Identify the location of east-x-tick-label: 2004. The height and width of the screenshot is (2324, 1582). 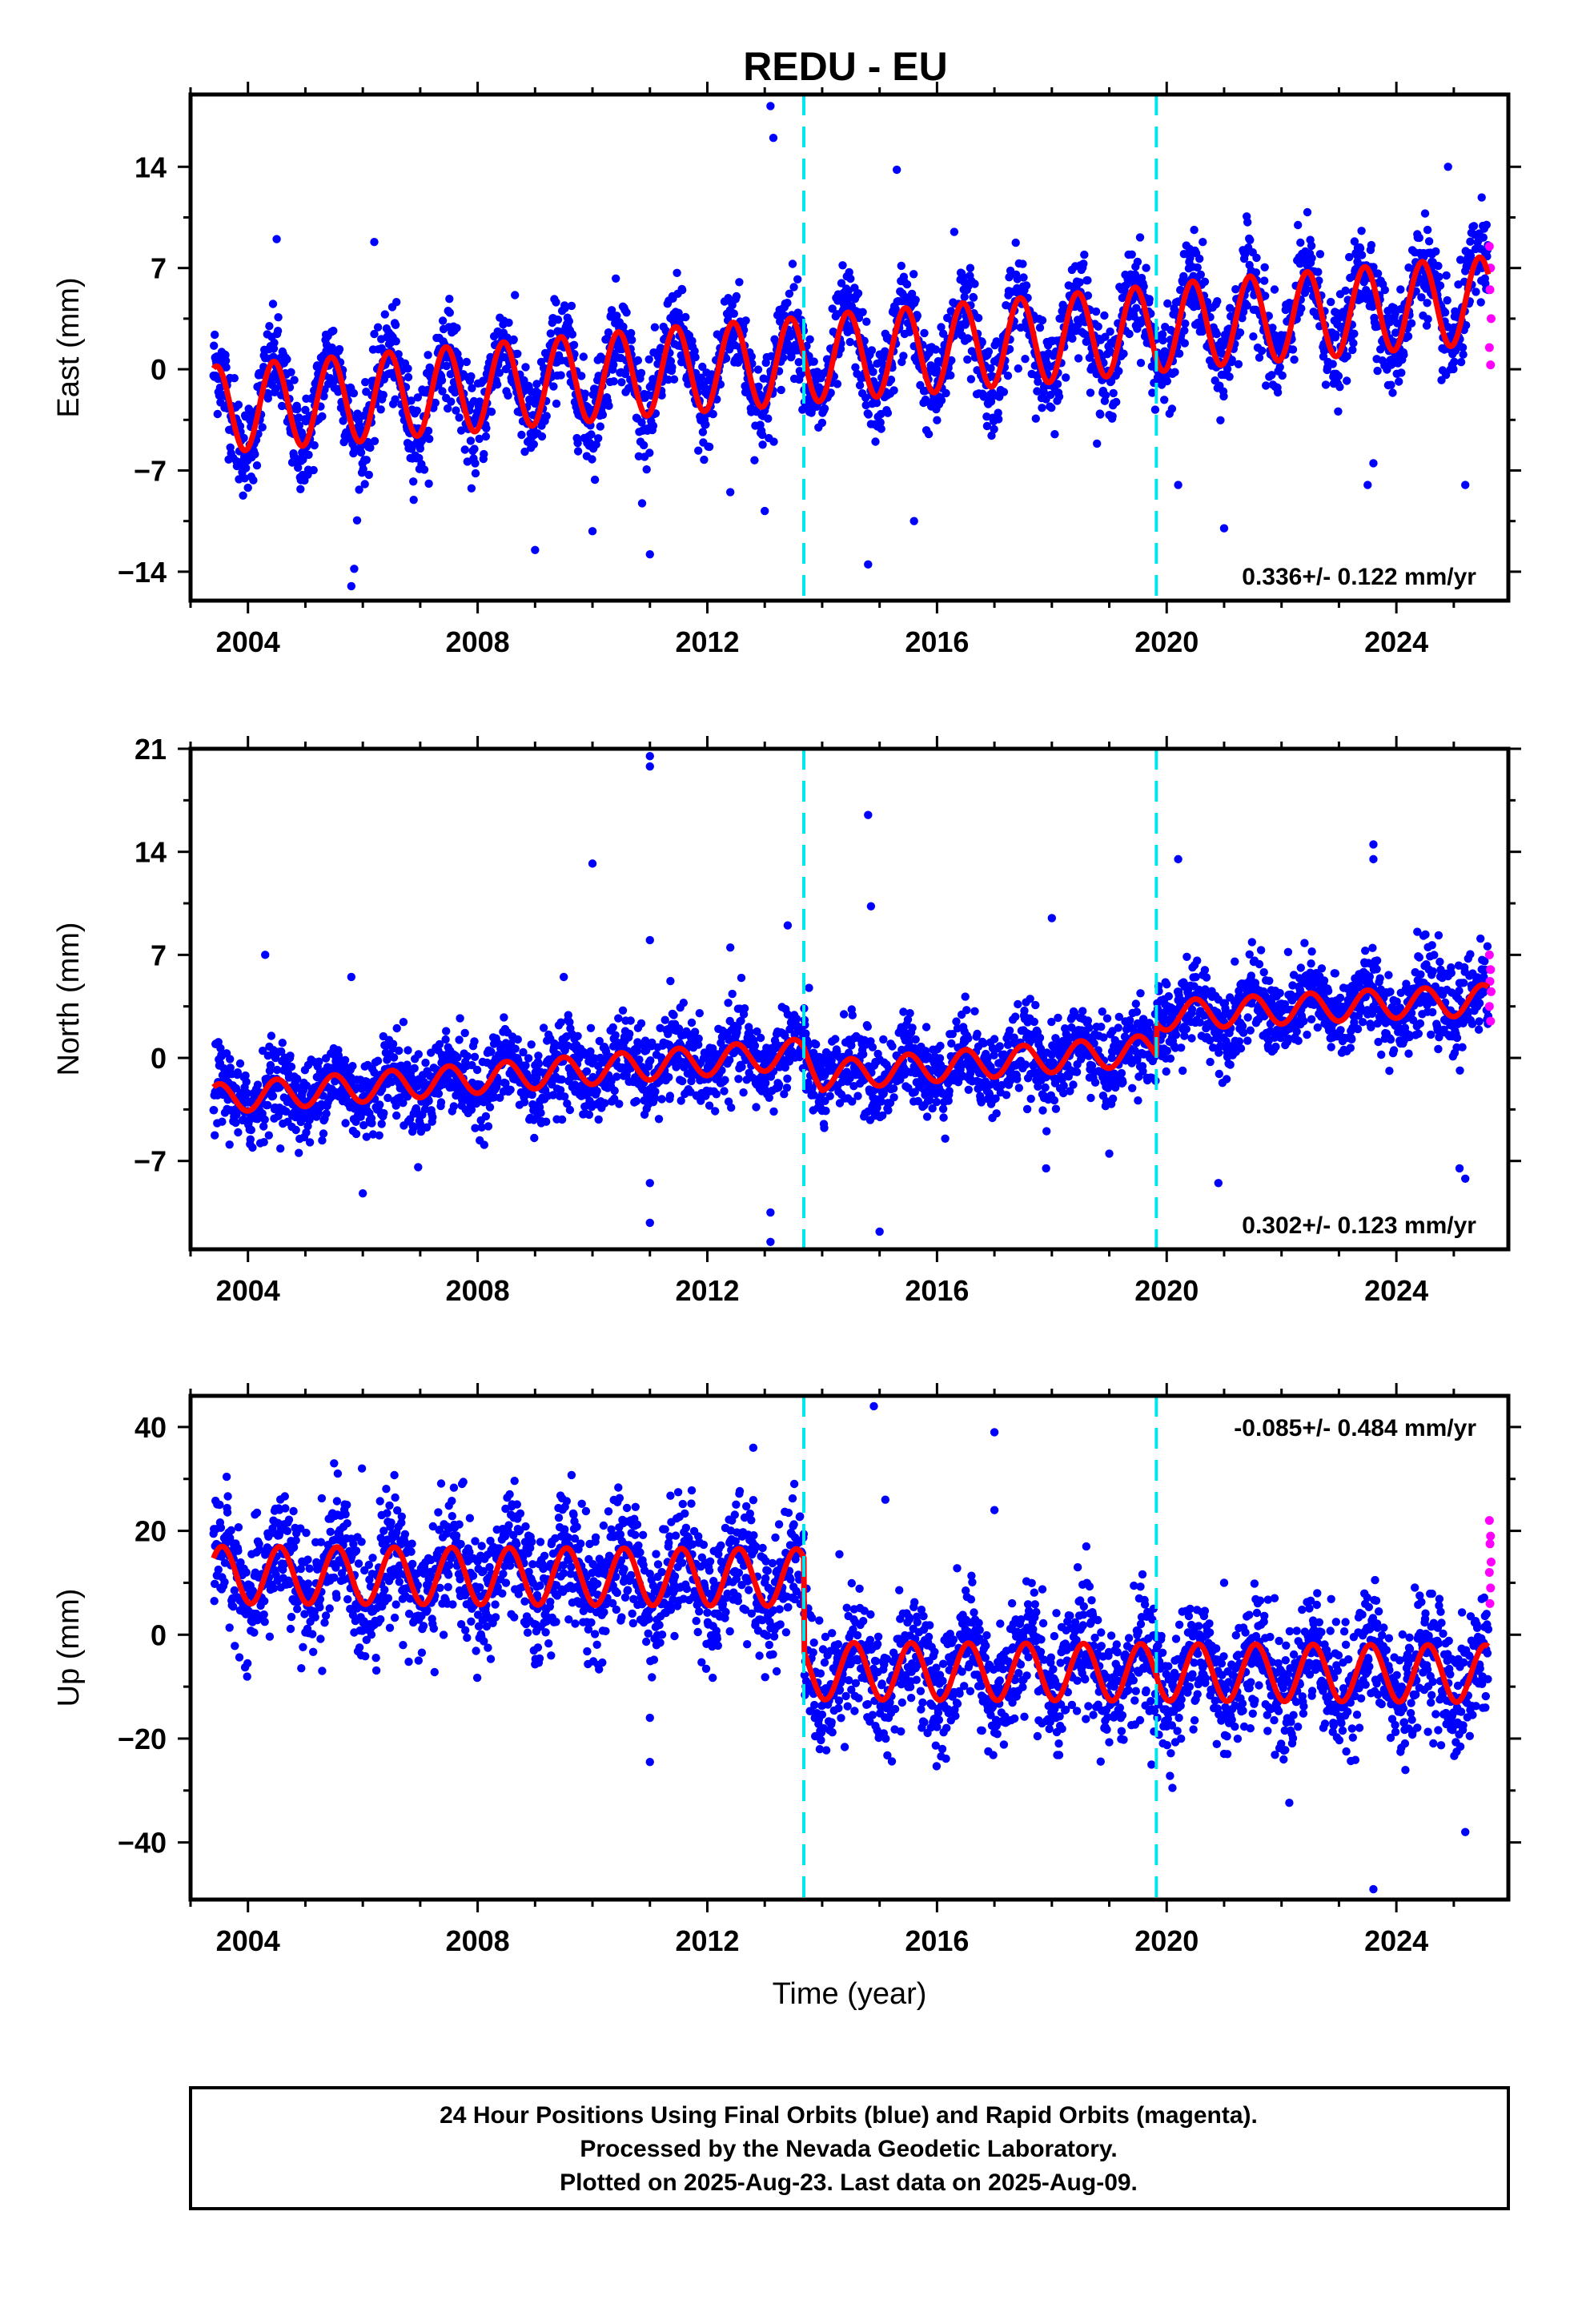
(248, 641).